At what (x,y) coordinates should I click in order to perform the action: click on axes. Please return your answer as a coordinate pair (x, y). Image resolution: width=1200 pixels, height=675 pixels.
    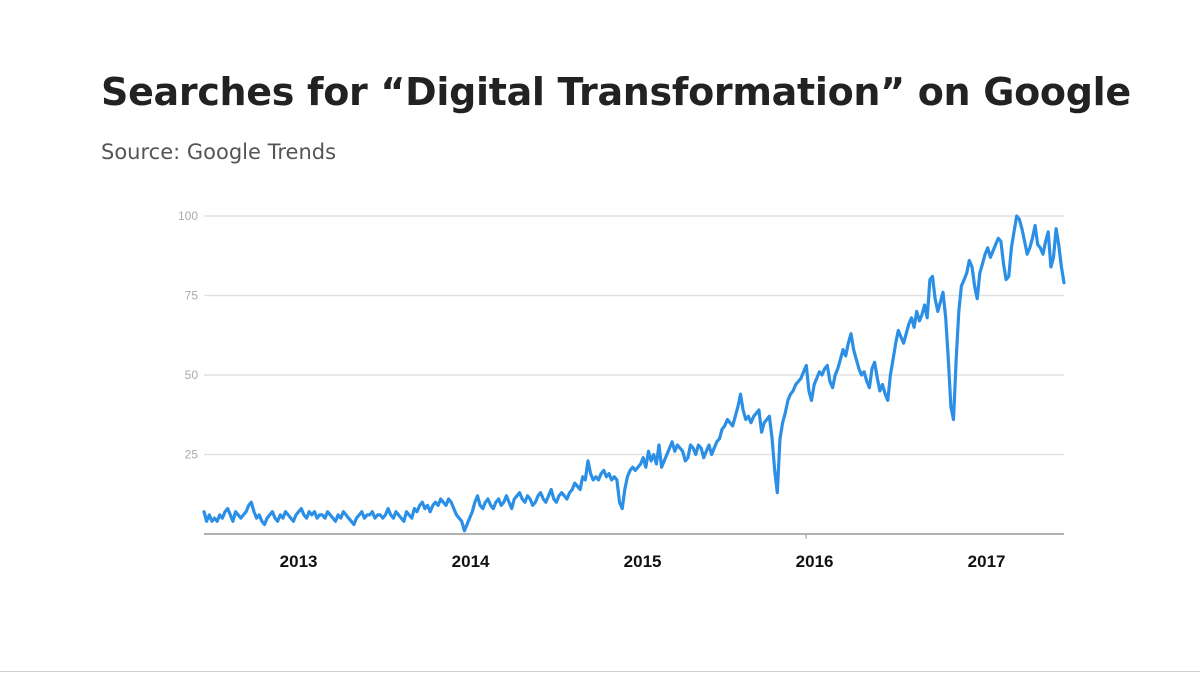
    Looking at the image, I should click on (634, 536).